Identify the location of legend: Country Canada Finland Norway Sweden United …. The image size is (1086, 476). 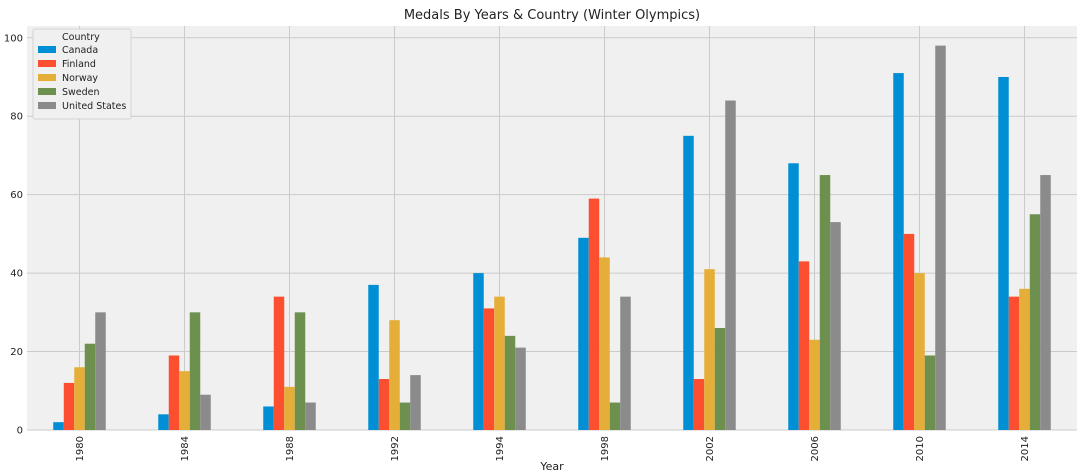
(82, 74).